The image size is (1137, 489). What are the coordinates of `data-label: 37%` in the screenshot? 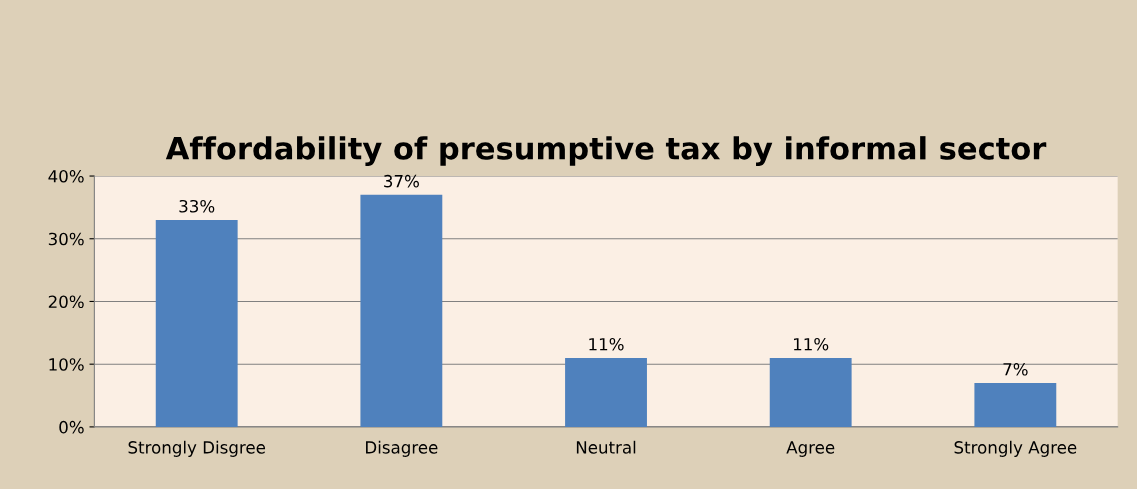 It's located at (401, 181).